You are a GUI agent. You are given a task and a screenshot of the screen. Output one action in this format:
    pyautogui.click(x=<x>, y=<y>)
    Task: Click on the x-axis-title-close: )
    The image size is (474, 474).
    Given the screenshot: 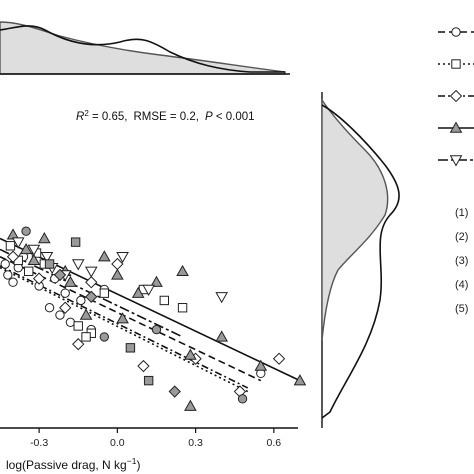 What is the action you would take?
    pyautogui.click(x=138, y=465)
    